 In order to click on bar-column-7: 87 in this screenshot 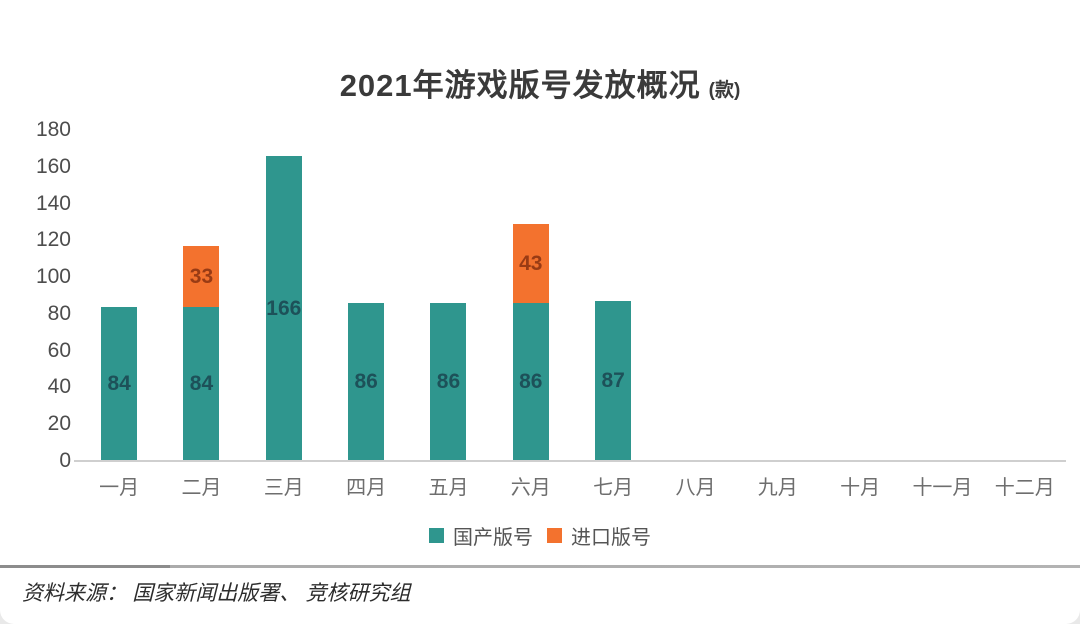, I will do `click(613, 295)`.